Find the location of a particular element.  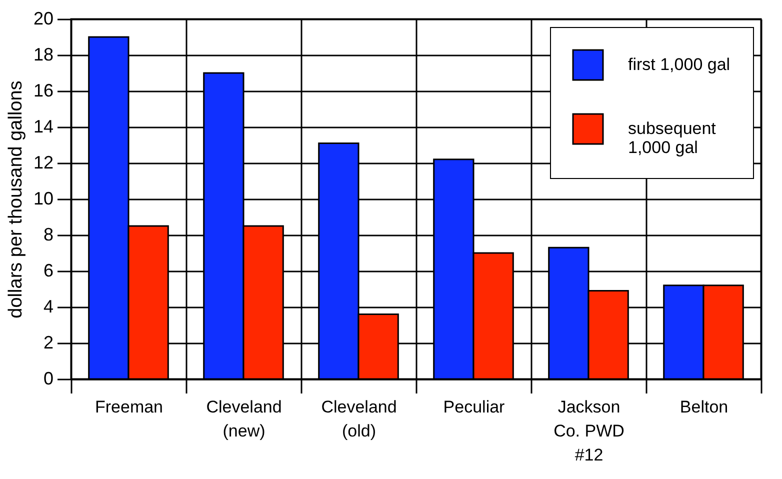

y-tick-label: 4 is located at coordinates (48, 306).